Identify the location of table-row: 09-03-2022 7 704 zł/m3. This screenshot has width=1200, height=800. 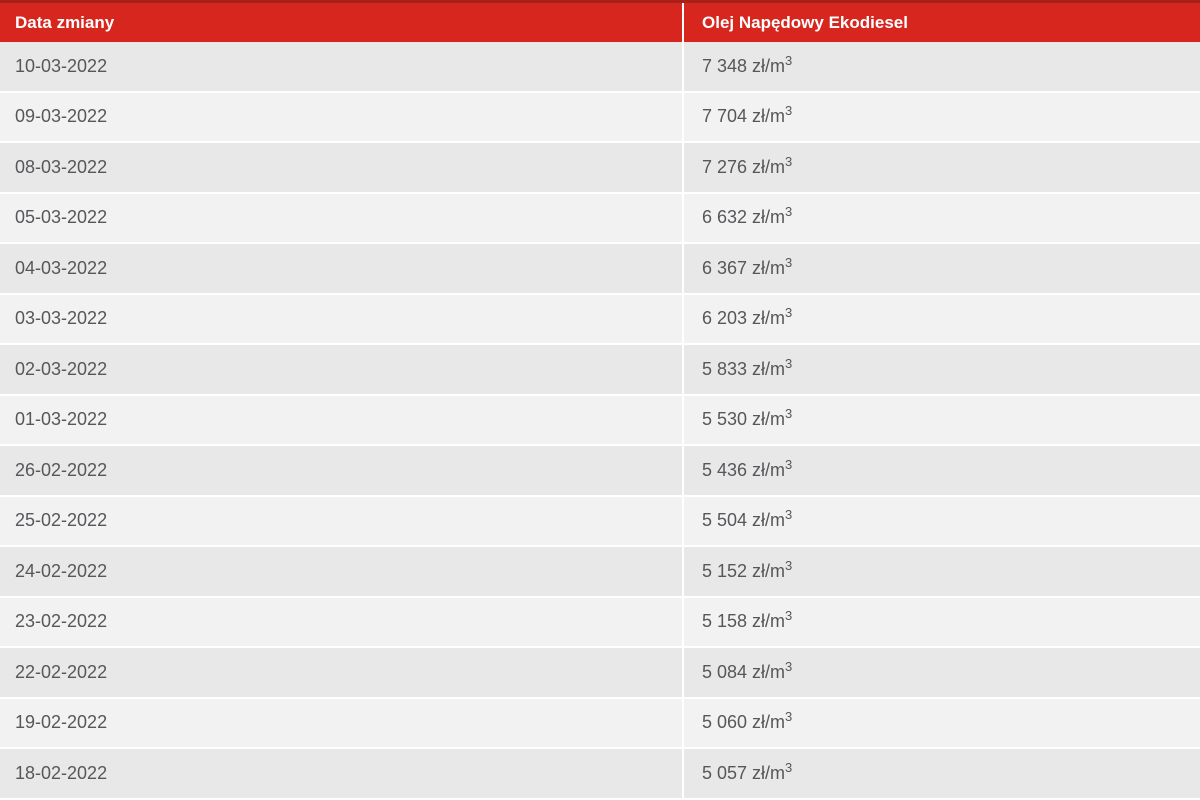
(600, 117).